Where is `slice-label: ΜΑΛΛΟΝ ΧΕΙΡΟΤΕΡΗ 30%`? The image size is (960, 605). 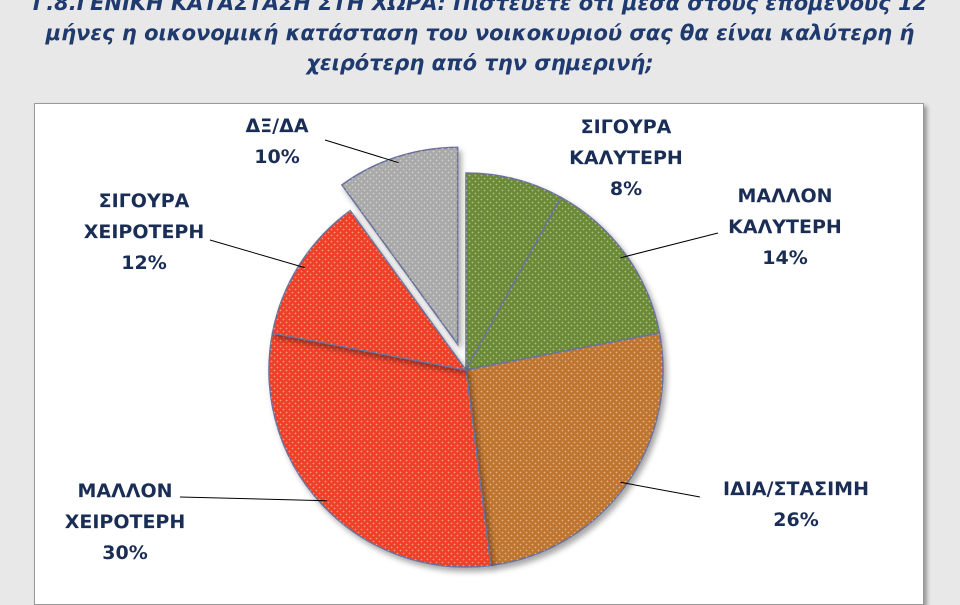
slice-label: ΜΑΛΛΟΝ ΧΕΙΡΟΤΕΡΗ 30% is located at coordinates (125, 522).